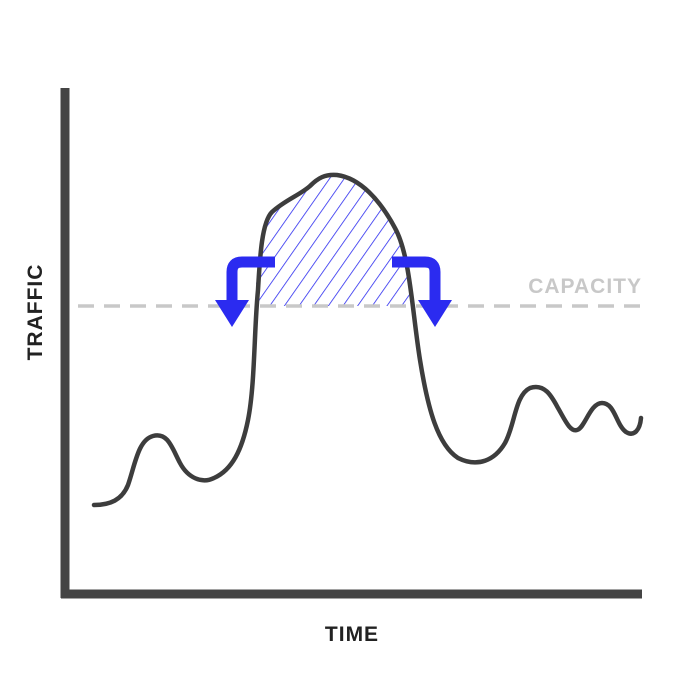 The width and height of the screenshot is (683, 683). Describe the element at coordinates (585, 286) in the screenshot. I see `capacity-label: CAPACITY` at that location.